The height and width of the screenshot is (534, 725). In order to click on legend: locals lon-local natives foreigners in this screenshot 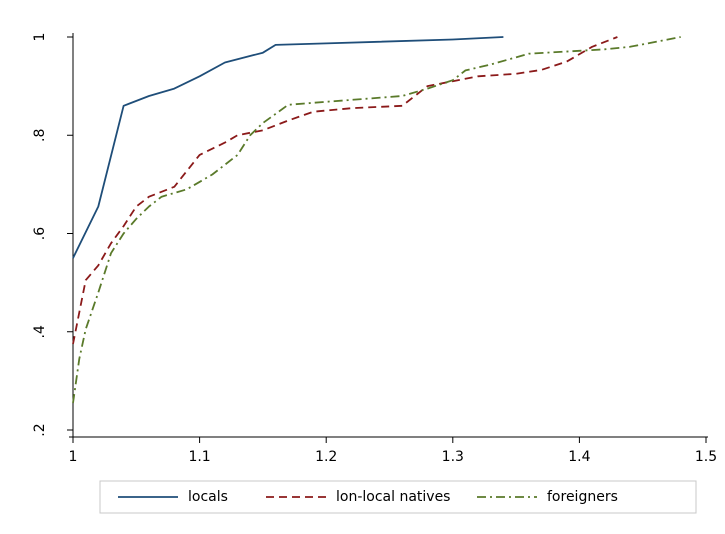, I will do `click(398, 497)`.